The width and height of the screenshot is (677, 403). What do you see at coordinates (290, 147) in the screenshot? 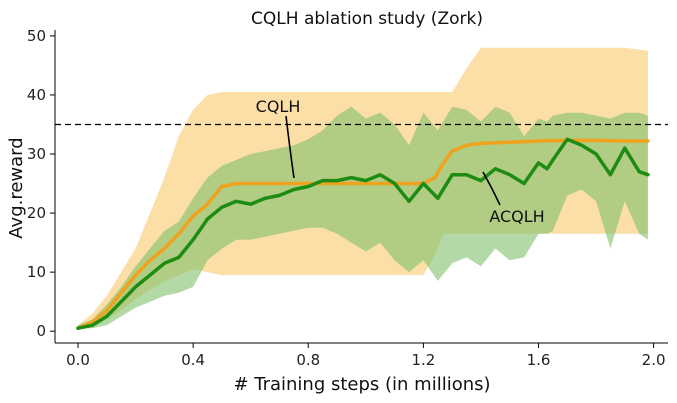
I see `cqlh-annotation-arrow` at bounding box center [290, 147].